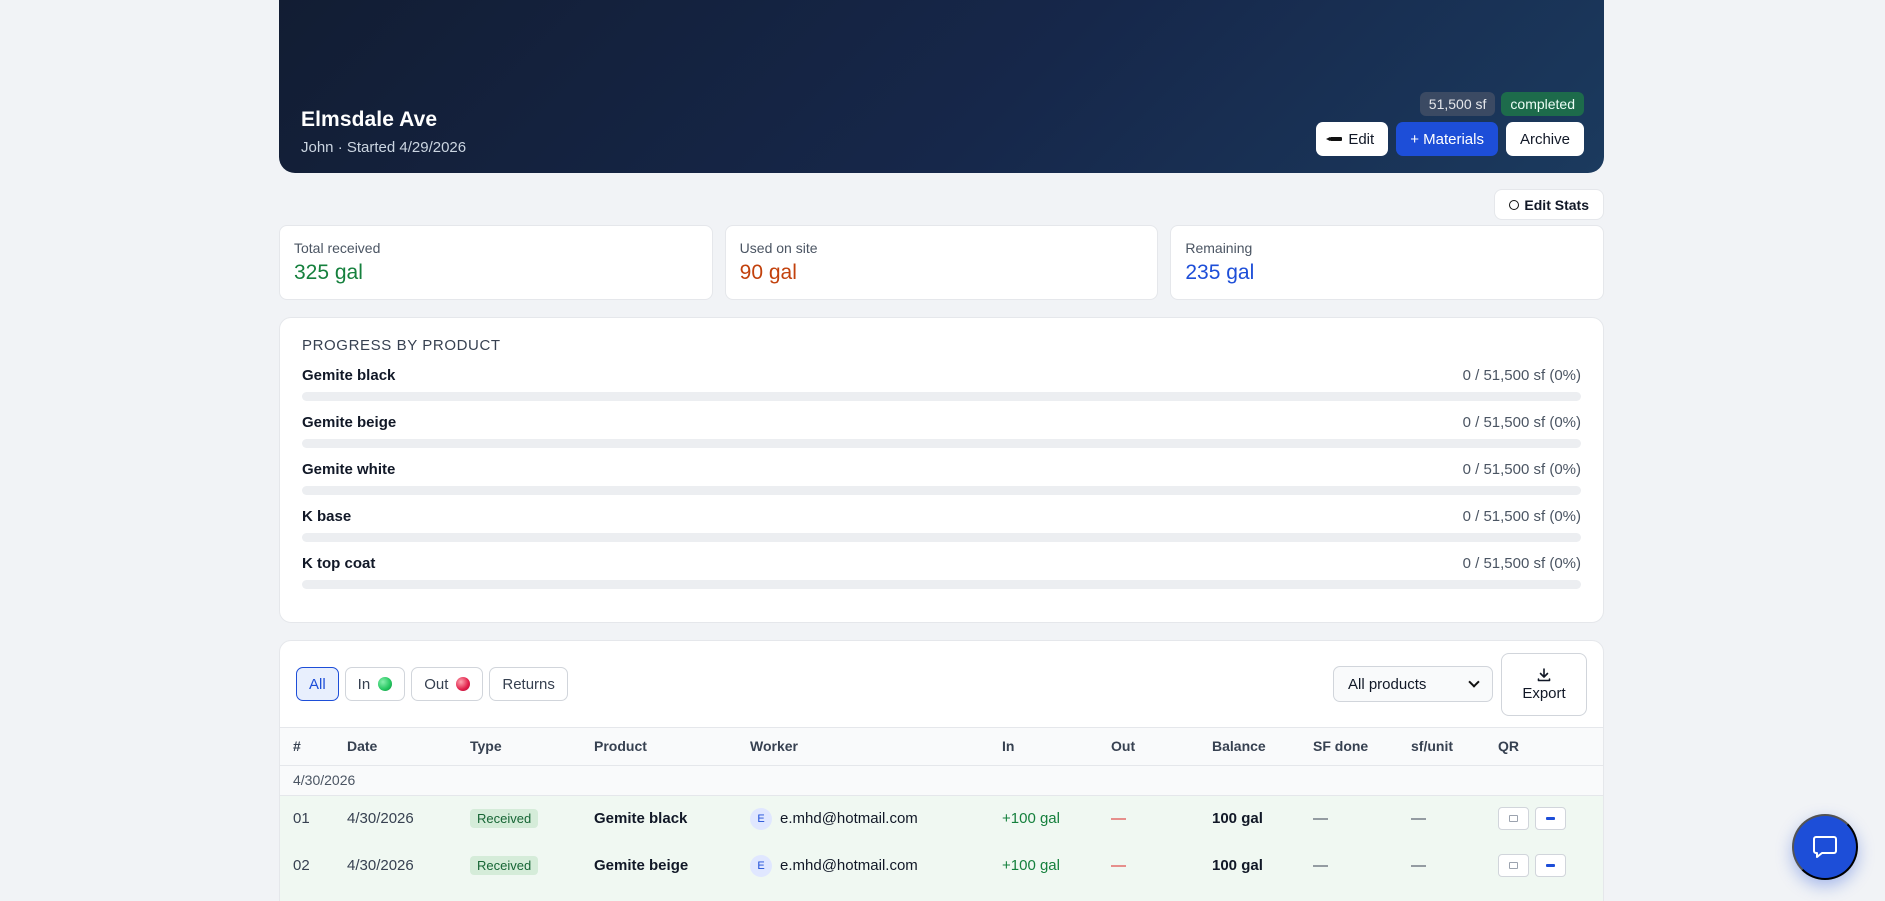 The height and width of the screenshot is (901, 1885). Describe the element at coordinates (375, 684) in the screenshot. I see `filter-tab-in: In` at that location.